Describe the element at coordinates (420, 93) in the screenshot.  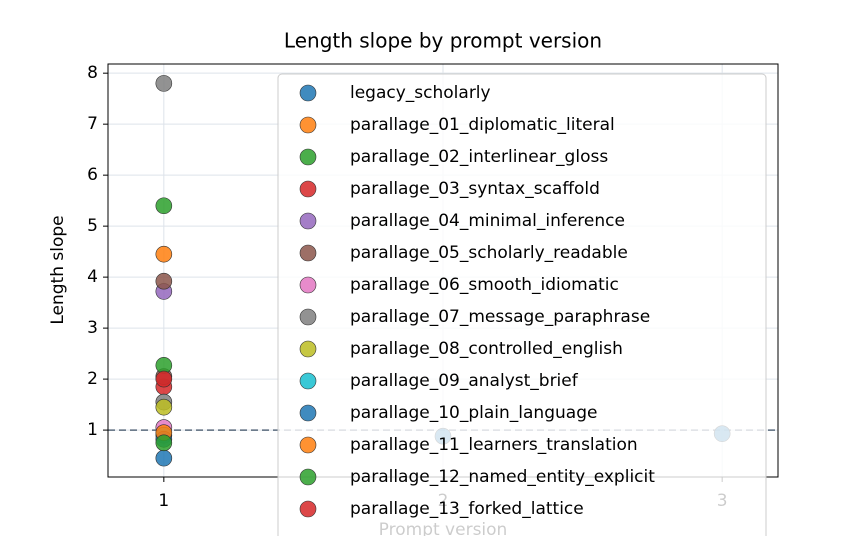
I see `legend-label: legacy_scholarly` at that location.